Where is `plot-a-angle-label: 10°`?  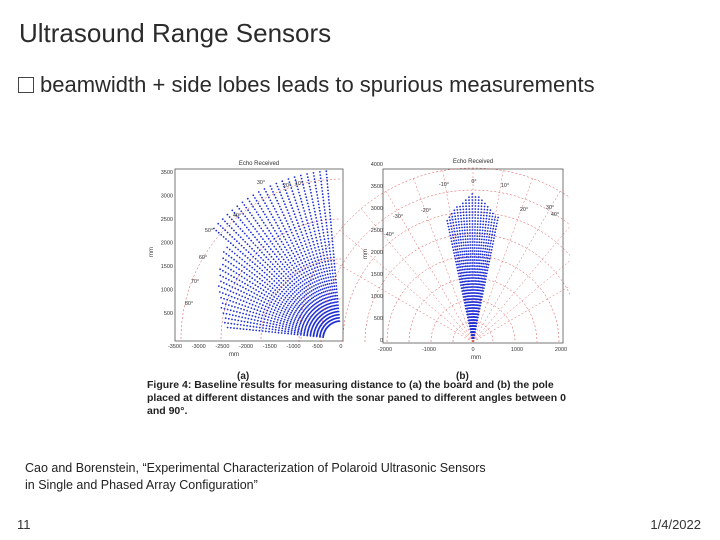 plot-a-angle-label: 10° is located at coordinates (299, 184).